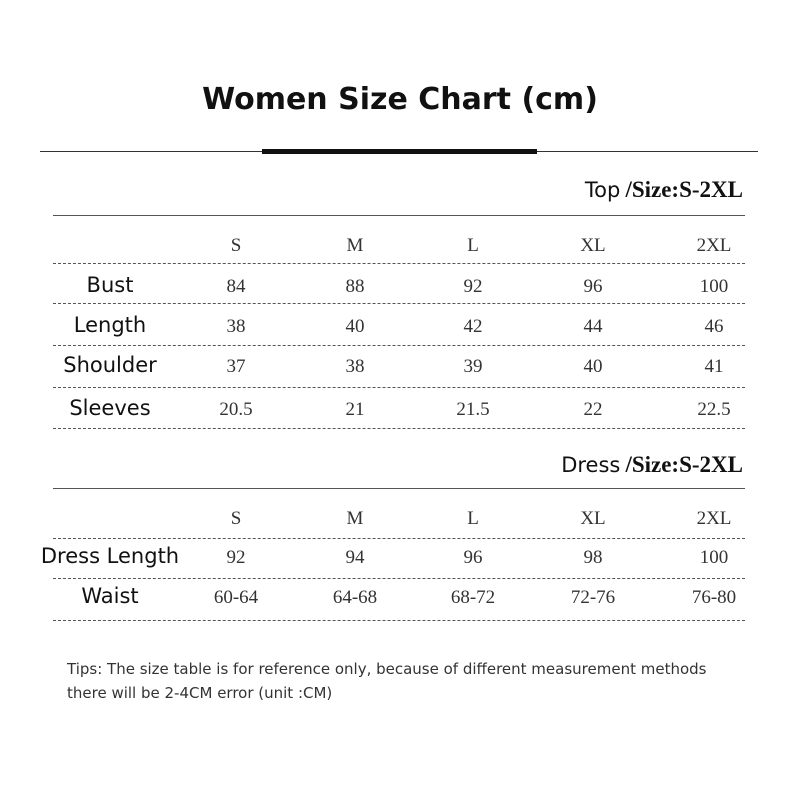 This screenshot has height=800, width=800. I want to click on title: Women Size Chart (cm), so click(400, 99).